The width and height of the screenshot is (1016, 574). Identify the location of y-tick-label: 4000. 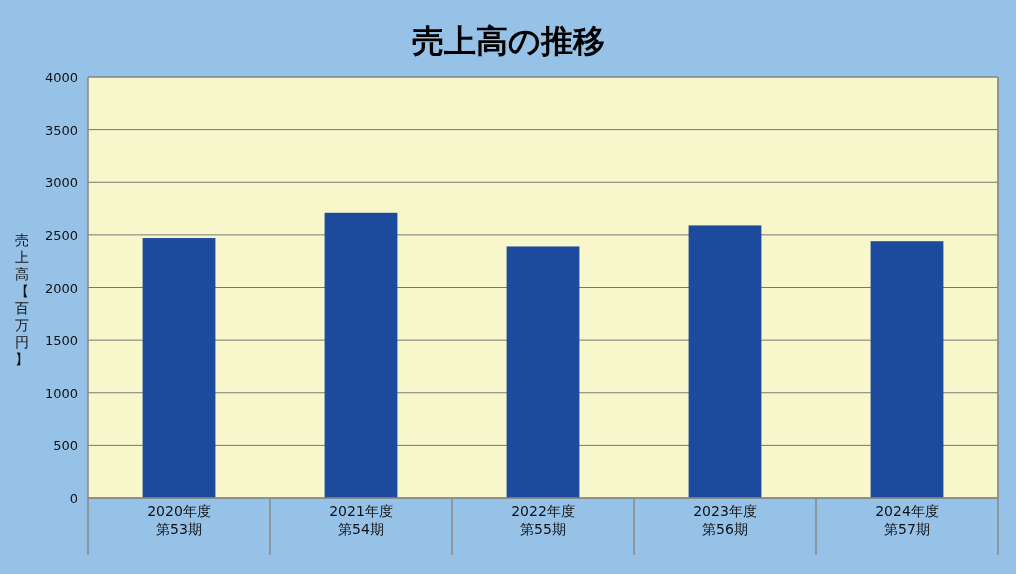
(61, 77).